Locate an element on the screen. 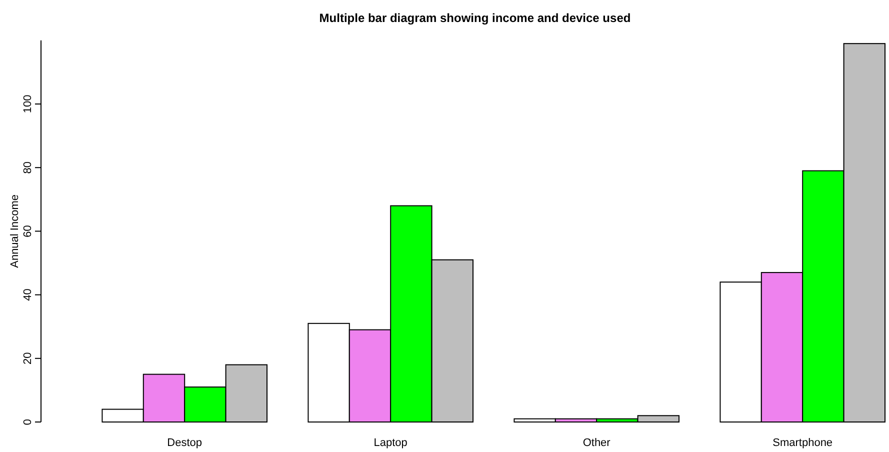  x-tick-label: Smartphone is located at coordinates (802, 443).